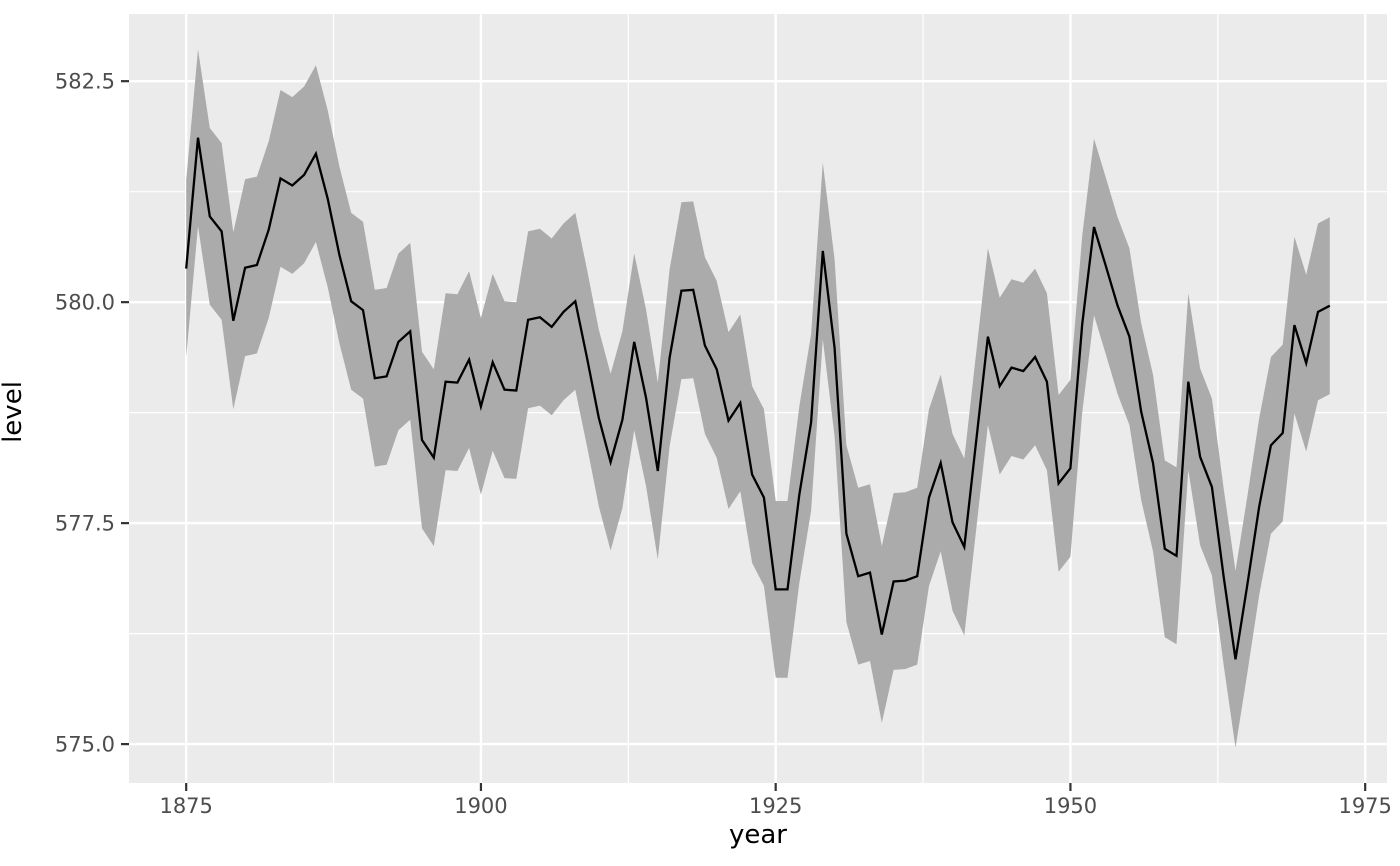 This screenshot has height=866, width=1400. What do you see at coordinates (775, 806) in the screenshot?
I see `x-tick-label: 1925` at bounding box center [775, 806].